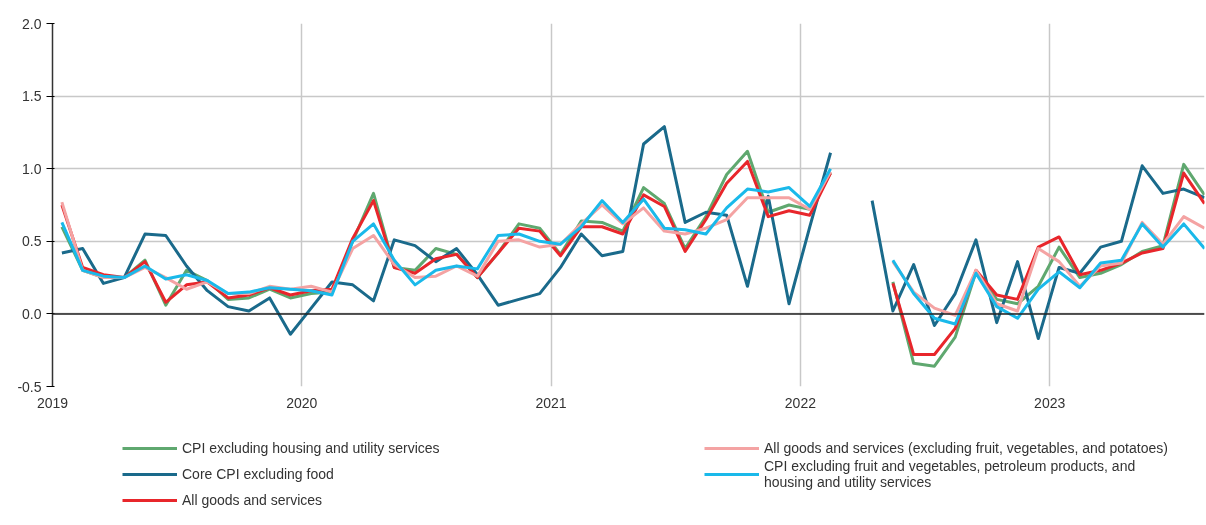  I want to click on y-tick-label: 2.0, so click(32, 23).